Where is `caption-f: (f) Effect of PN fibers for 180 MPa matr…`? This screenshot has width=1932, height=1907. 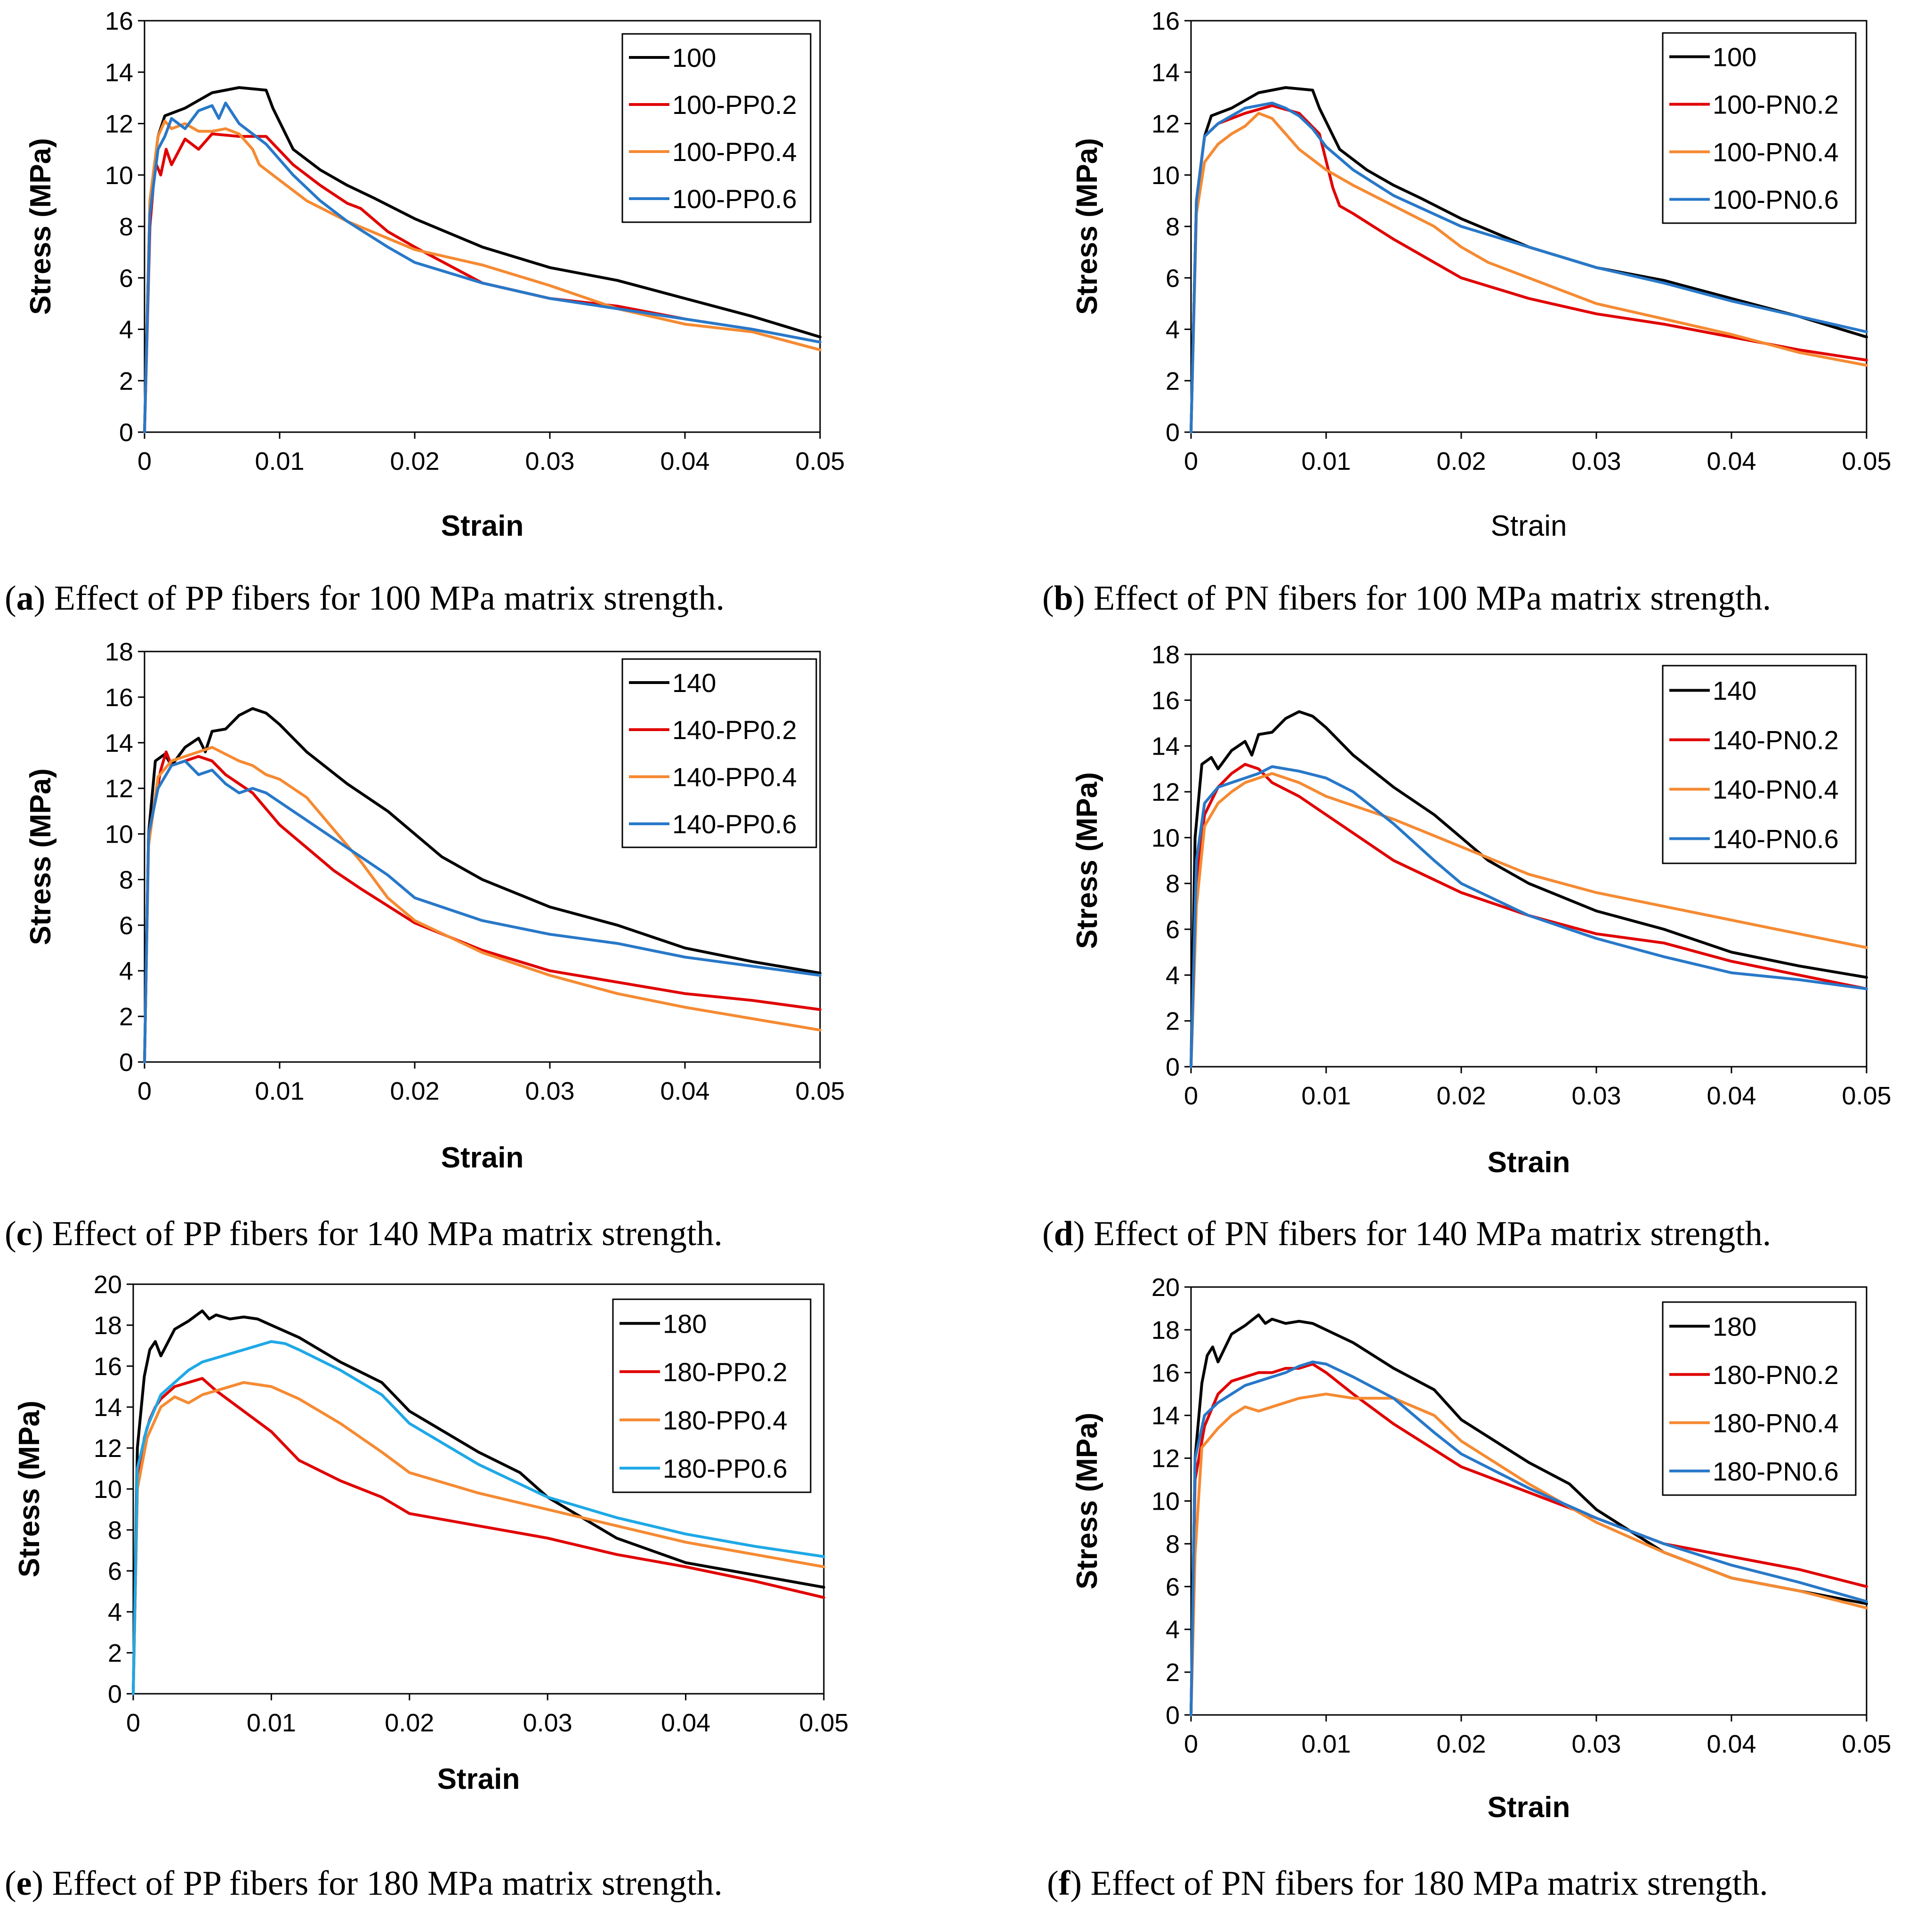
caption-f: (f) Effect of PN fibers for 180 MPa matr… is located at coordinates (1407, 1884).